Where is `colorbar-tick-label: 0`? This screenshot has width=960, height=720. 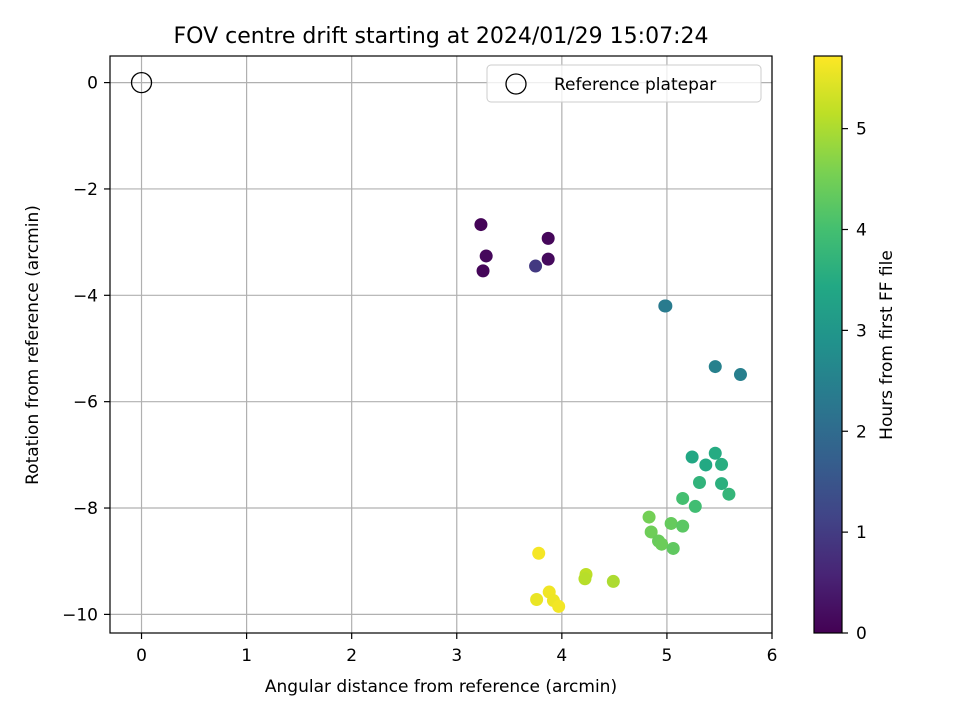
colorbar-tick-label: 0 is located at coordinates (861, 634).